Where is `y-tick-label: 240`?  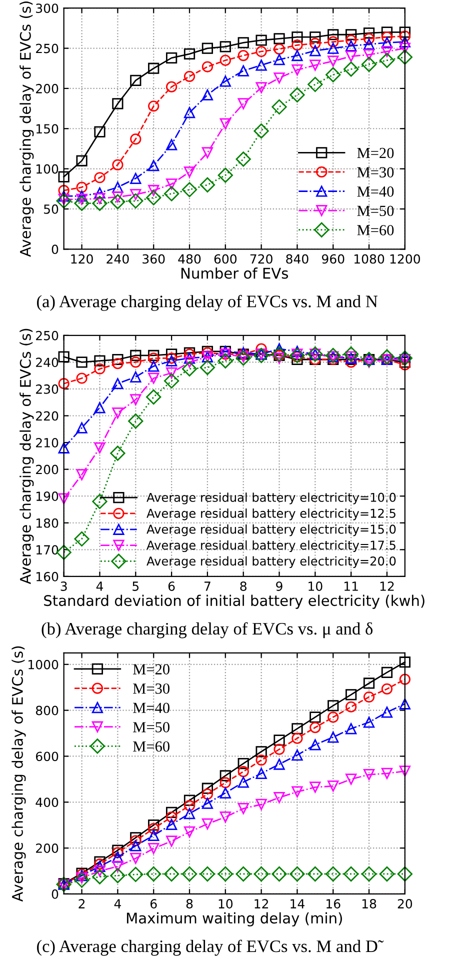 y-tick-label: 240 is located at coordinates (47, 363).